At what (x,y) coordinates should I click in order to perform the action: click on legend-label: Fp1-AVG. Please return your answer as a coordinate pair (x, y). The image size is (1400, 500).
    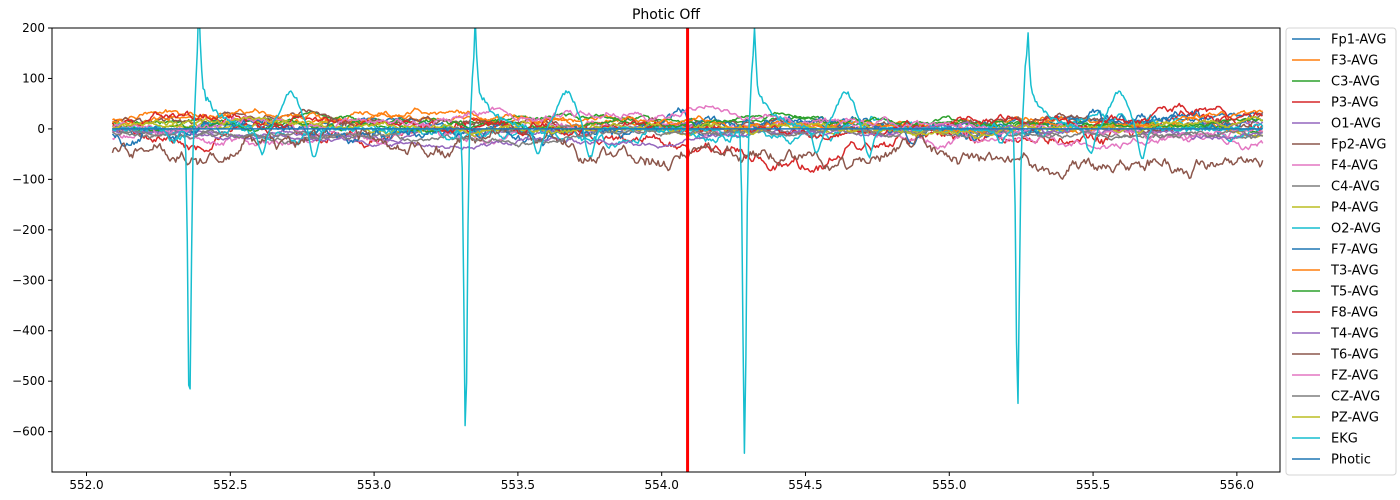
    Looking at the image, I should click on (1358, 40).